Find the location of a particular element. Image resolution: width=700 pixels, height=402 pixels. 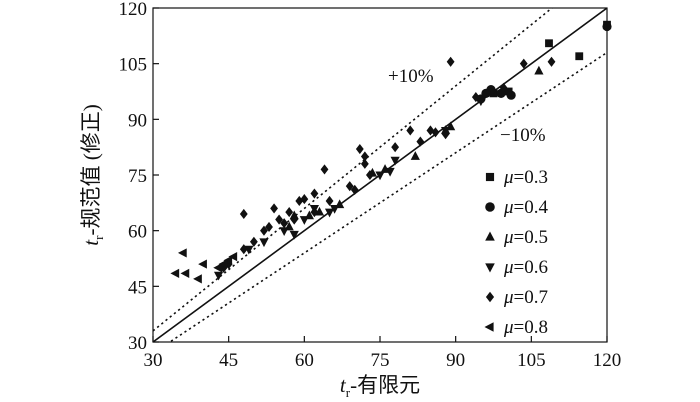

legend-marker-triangle-up is located at coordinates (490, 236).